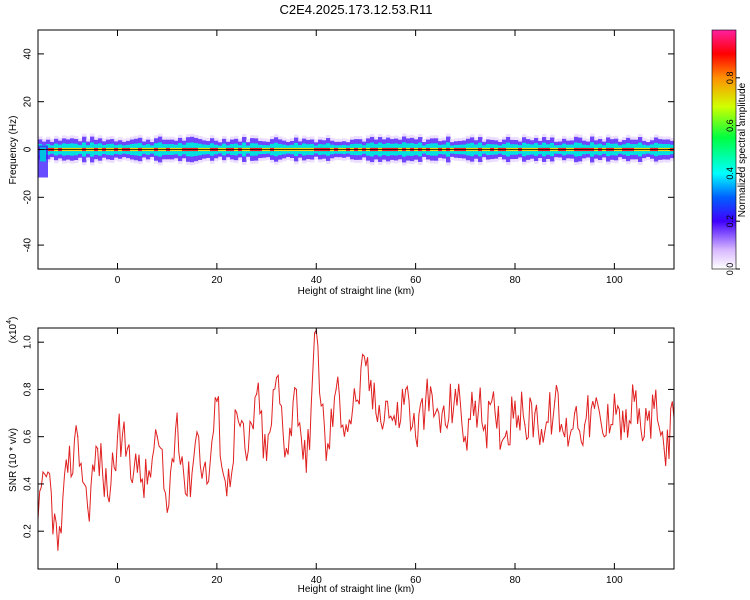 The height and width of the screenshot is (600, 750). What do you see at coordinates (317, 580) in the screenshot?
I see `snr-xtick-label: 40` at bounding box center [317, 580].